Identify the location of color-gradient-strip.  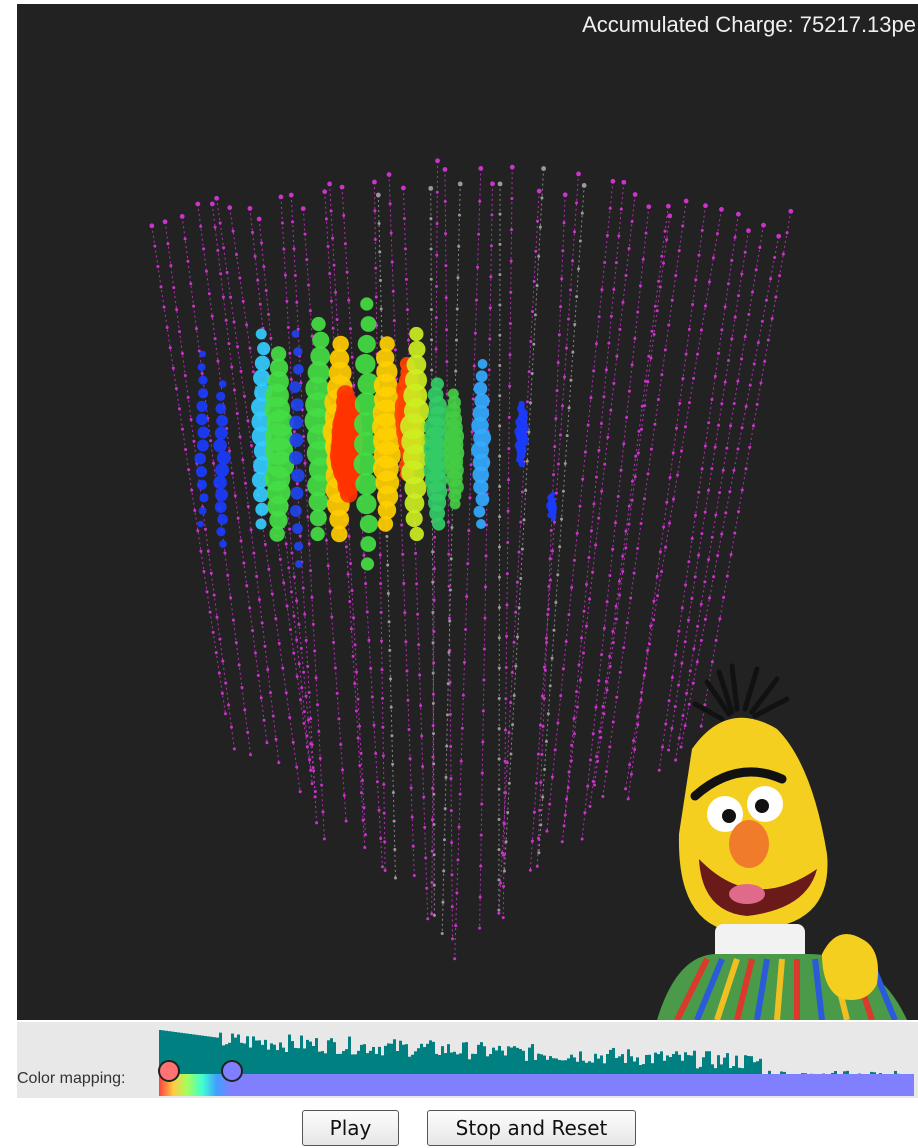
(195, 1085).